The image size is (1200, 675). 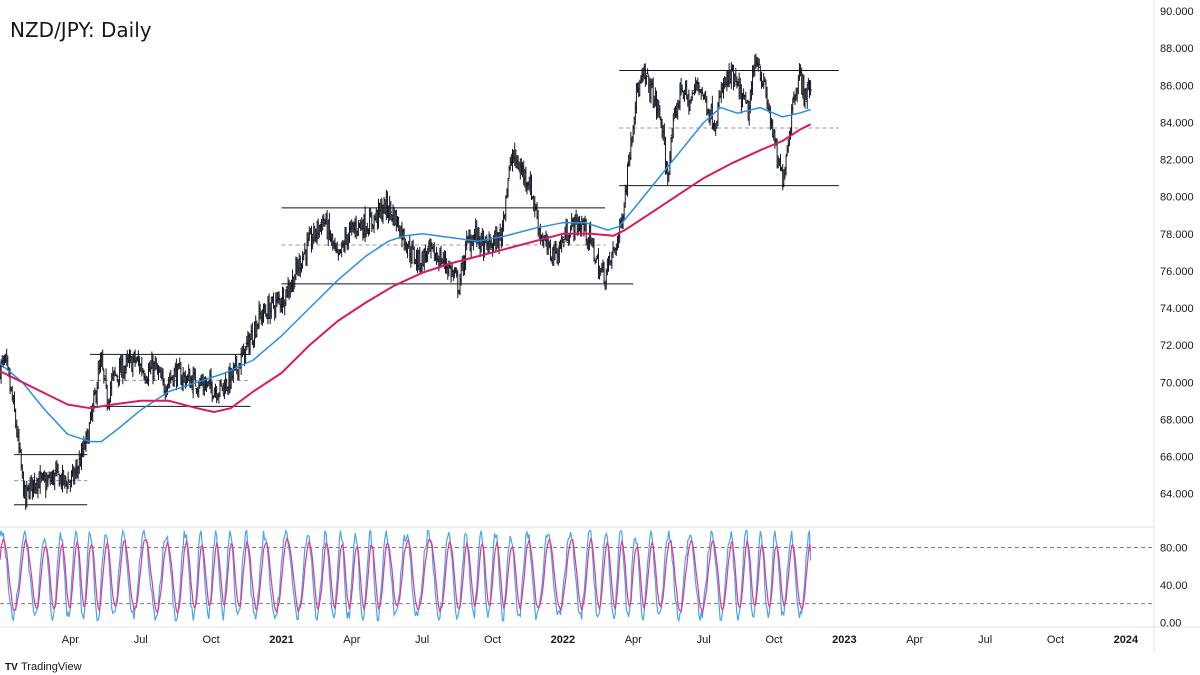 What do you see at coordinates (1177, 383) in the screenshot?
I see `price-tick-label: 70.000` at bounding box center [1177, 383].